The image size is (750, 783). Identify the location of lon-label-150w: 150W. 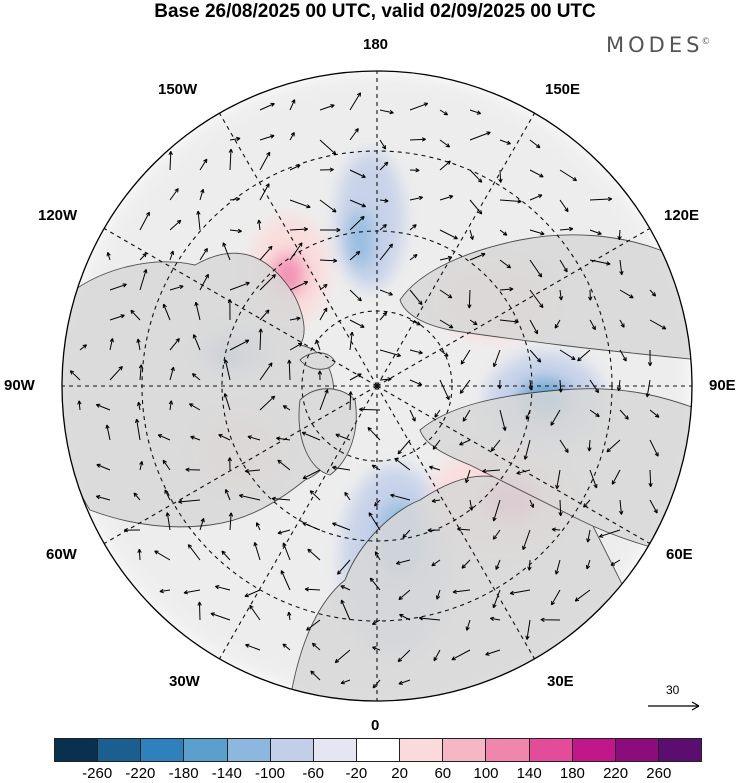
(178, 89).